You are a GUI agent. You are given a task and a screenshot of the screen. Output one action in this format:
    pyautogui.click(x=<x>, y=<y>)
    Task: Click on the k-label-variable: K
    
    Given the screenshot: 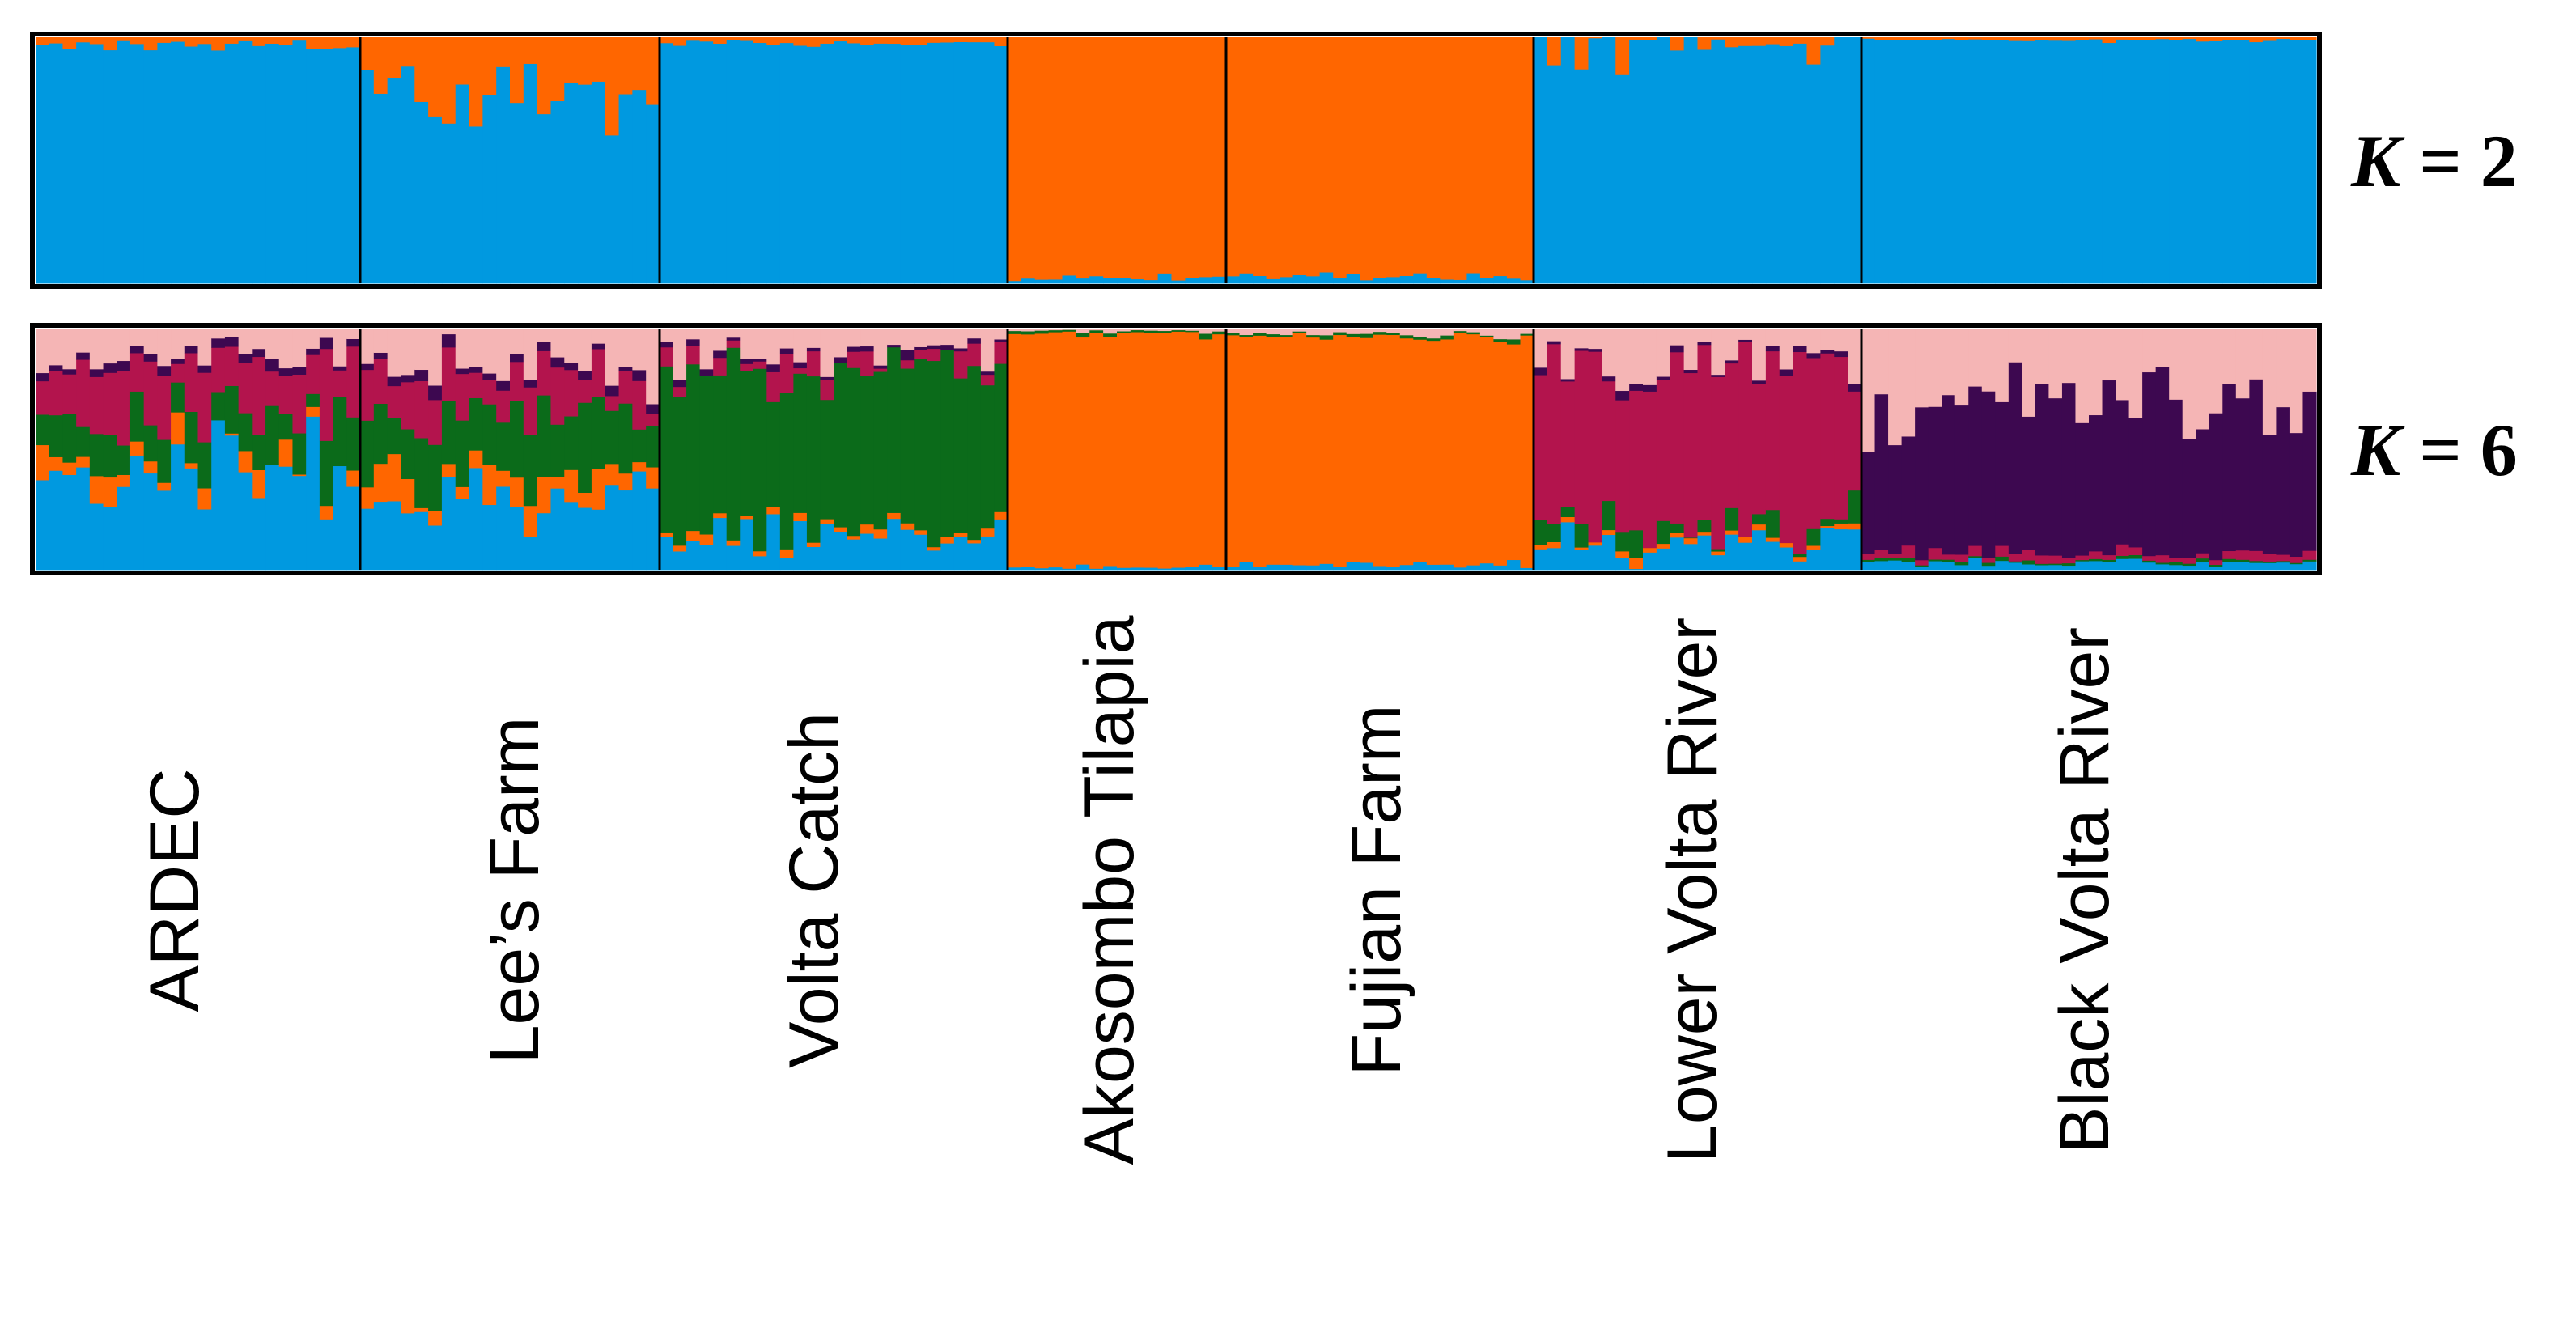 What is the action you would take?
    pyautogui.click(x=2377, y=450)
    